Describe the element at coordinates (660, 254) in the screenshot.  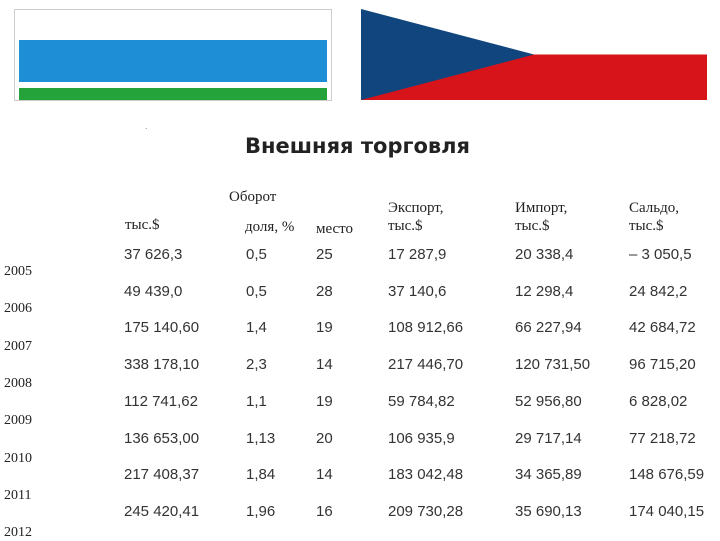
I see `cell-balance: – 3 050,5` at that location.